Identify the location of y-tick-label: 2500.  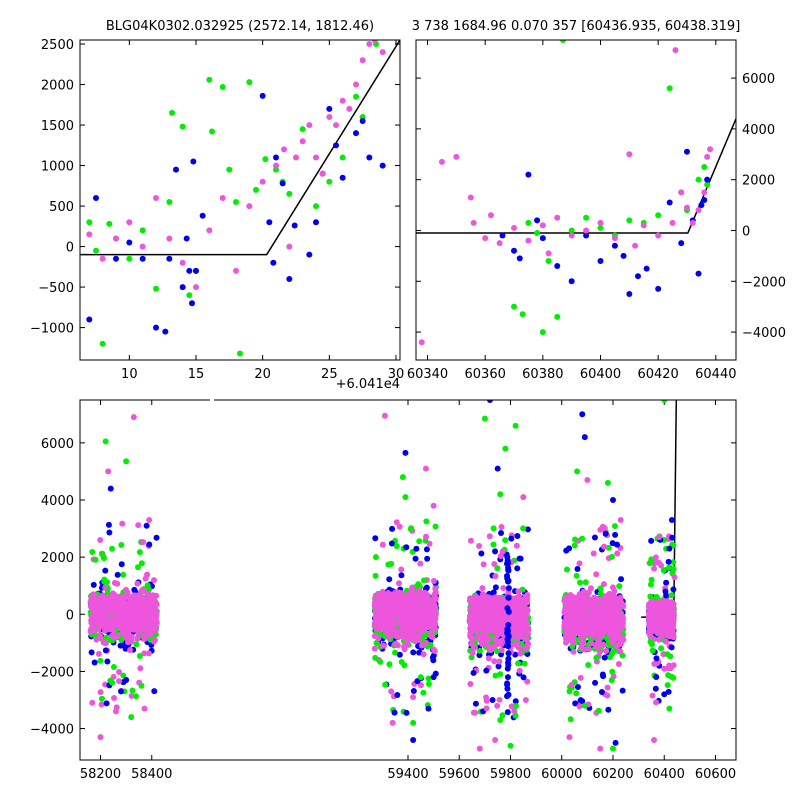
(57, 45).